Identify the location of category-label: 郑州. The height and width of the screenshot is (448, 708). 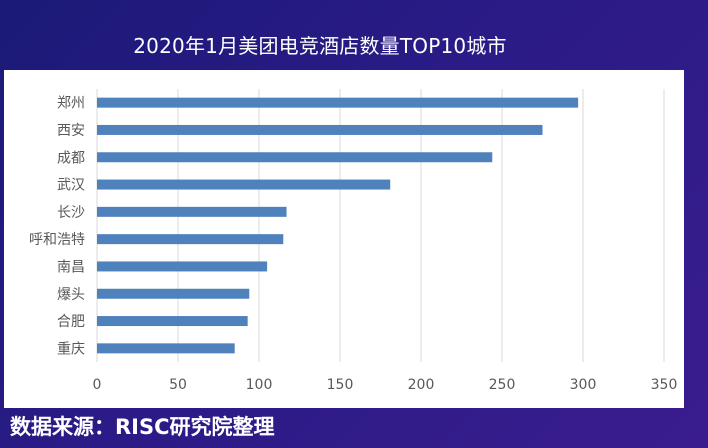
(71, 104).